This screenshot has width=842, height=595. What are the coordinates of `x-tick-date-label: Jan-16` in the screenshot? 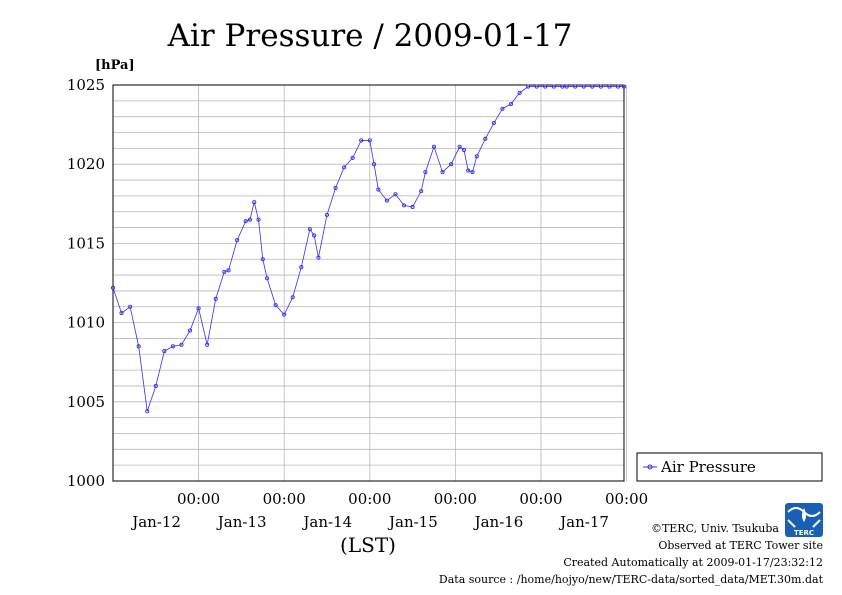 It's located at (498, 522).